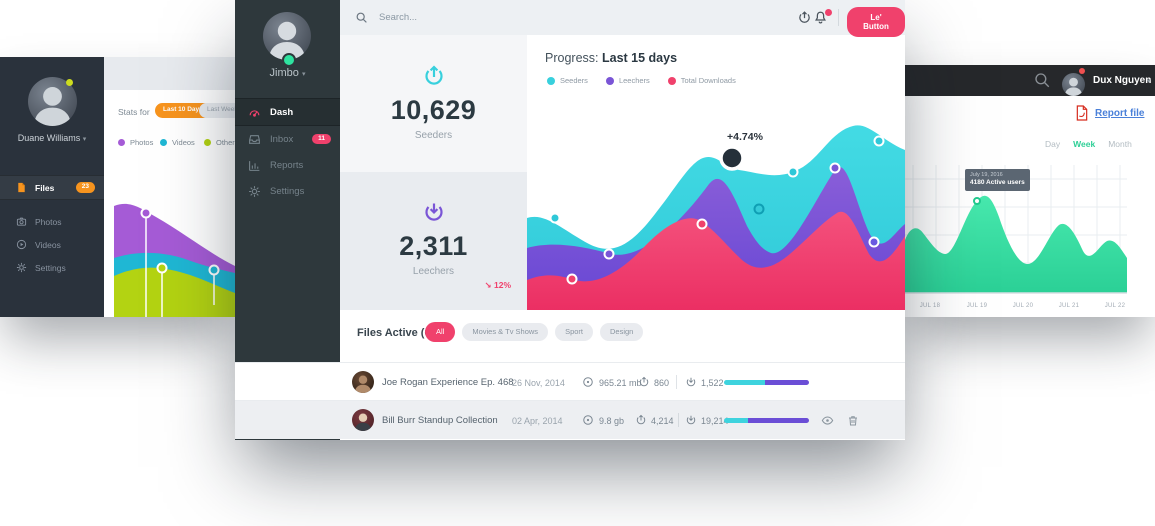  What do you see at coordinates (219, 142) in the screenshot?
I see `legend-item: Others` at bounding box center [219, 142].